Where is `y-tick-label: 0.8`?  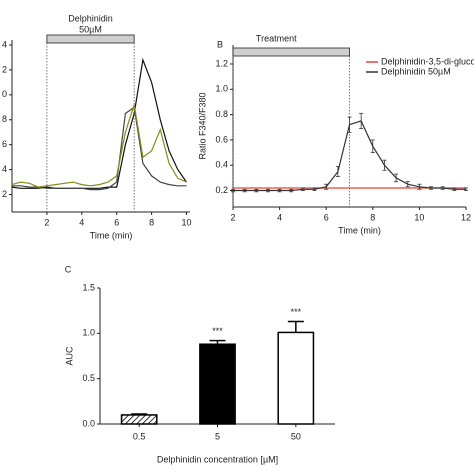 y-tick-label: 0.8 is located at coordinates (221, 114).